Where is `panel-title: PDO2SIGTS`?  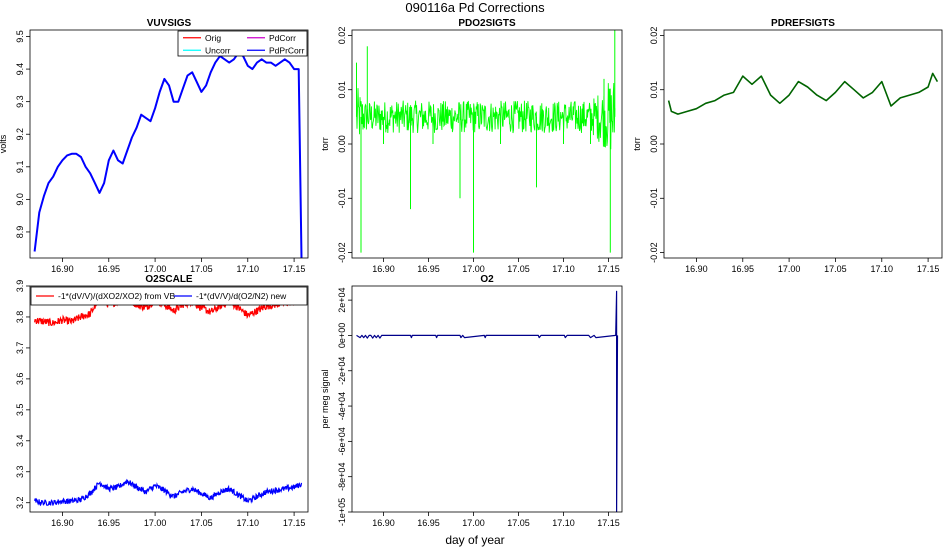 panel-title: PDO2SIGTS is located at coordinates (487, 23).